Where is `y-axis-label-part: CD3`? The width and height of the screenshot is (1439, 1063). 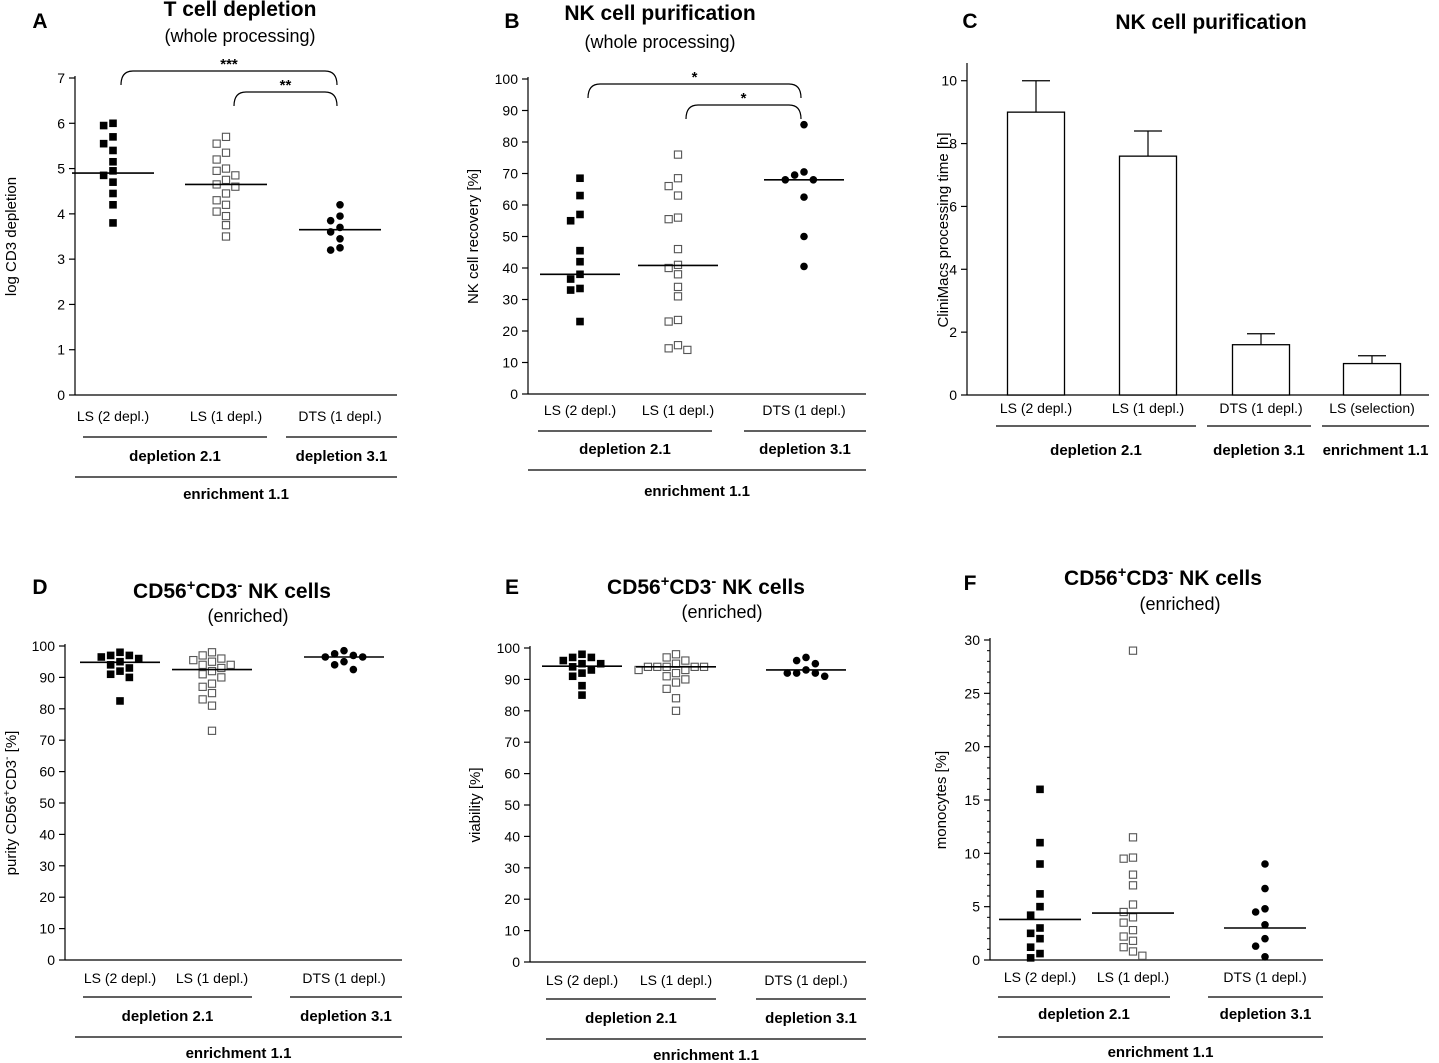
y-axis-label-part: CD3 is located at coordinates (11, 775).